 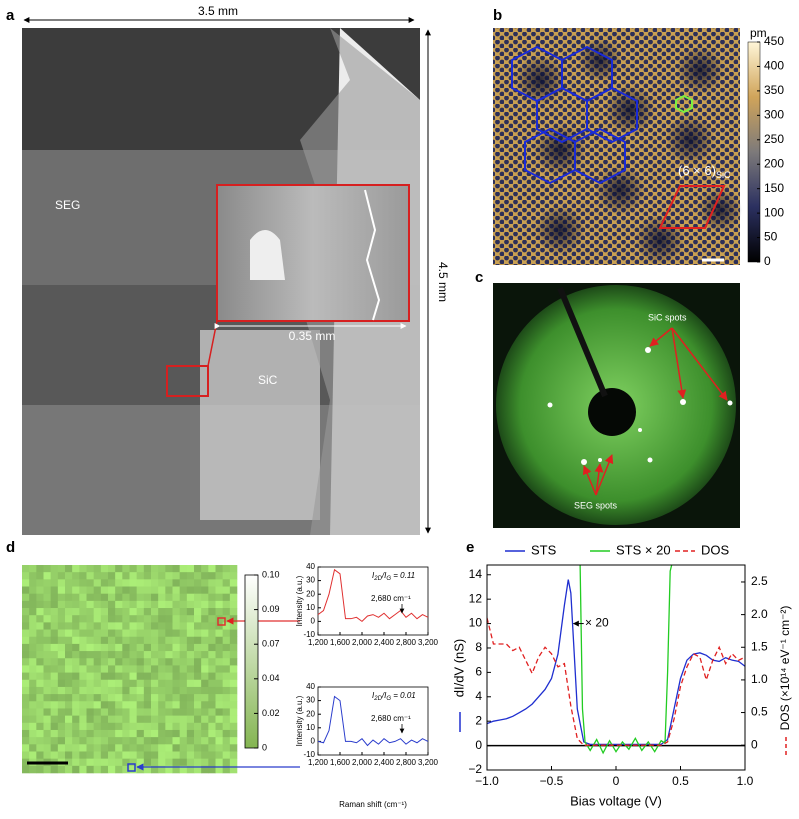 What do you see at coordinates (745, 781) in the screenshot?
I see `x-tick-label: 1.0` at bounding box center [745, 781].